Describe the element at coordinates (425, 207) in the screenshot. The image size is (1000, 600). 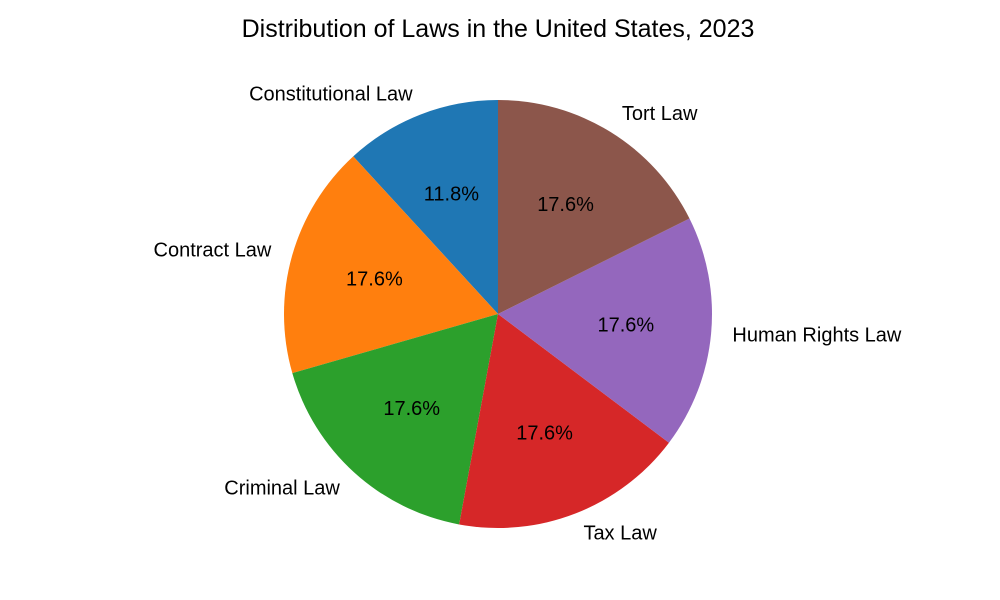
I see `pie-slice-constitutional-law` at that location.